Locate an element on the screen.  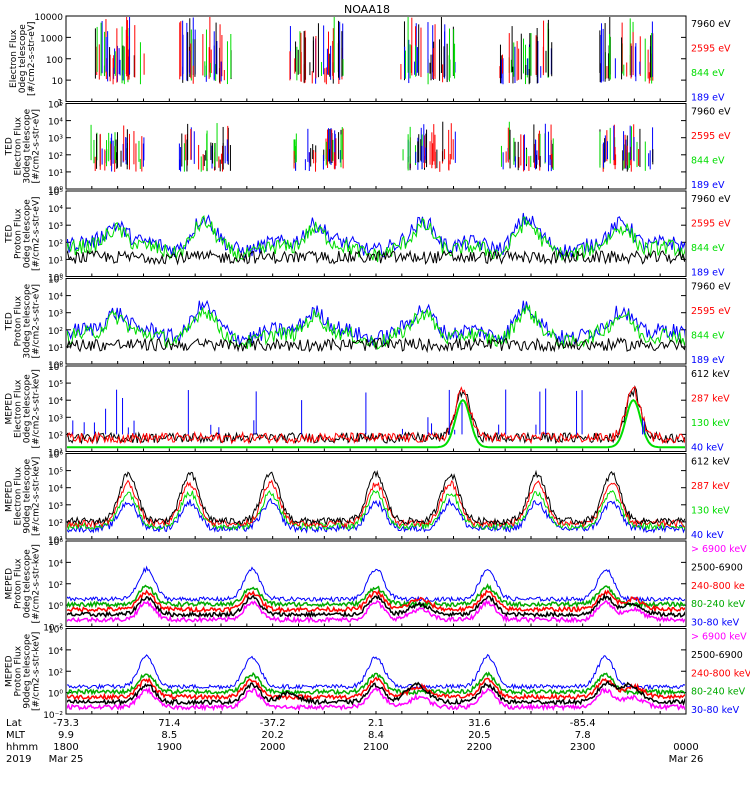
y-axis-label-line: [#/cm2-s-str-eV] is located at coordinates (37, 146).